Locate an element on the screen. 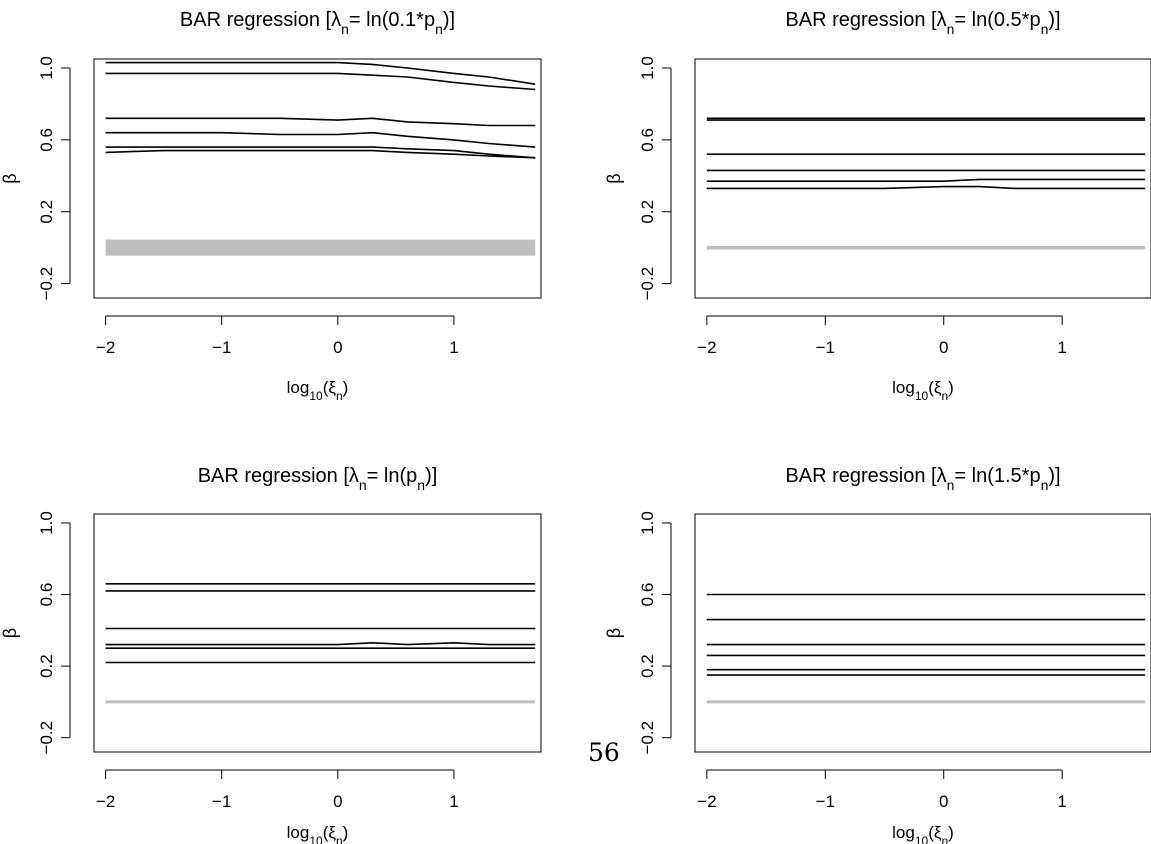 This screenshot has height=844, width=1151. chart-title: BAR regression [λn= ln(pn)] is located at coordinates (318, 479).